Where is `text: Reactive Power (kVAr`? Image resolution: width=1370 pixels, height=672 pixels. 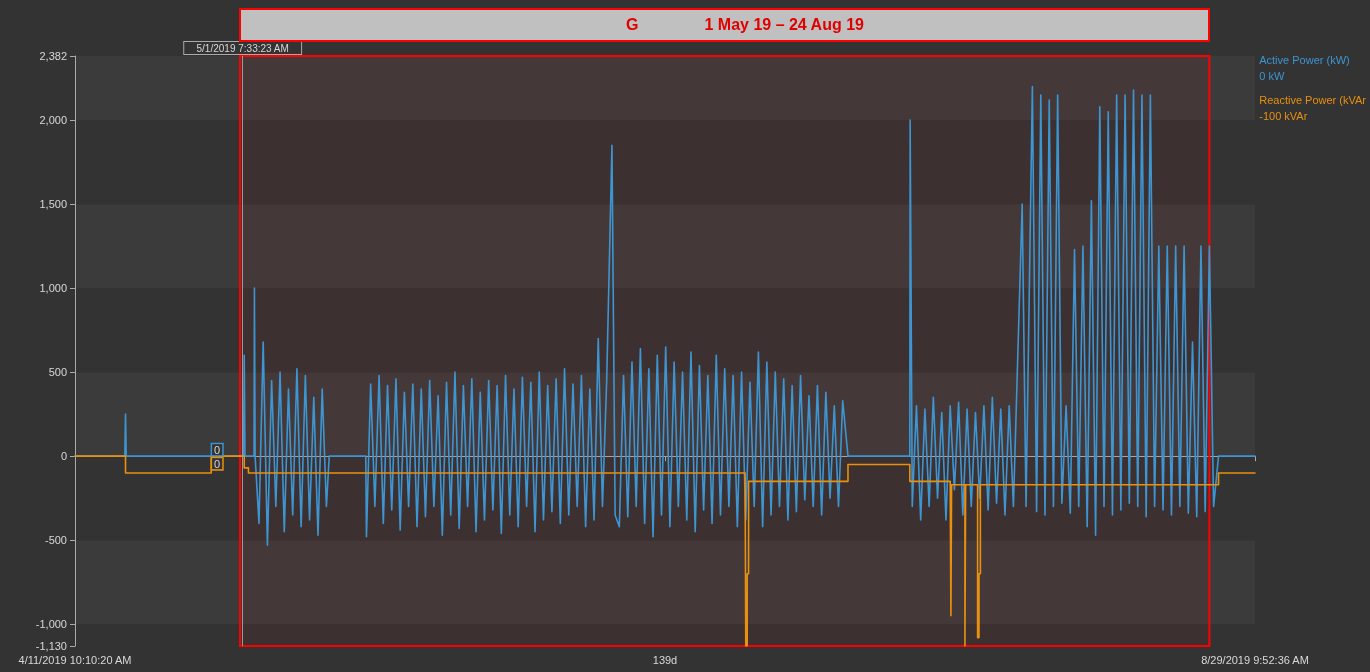
text: Reactive Power (kVAr is located at coordinates (1313, 100).